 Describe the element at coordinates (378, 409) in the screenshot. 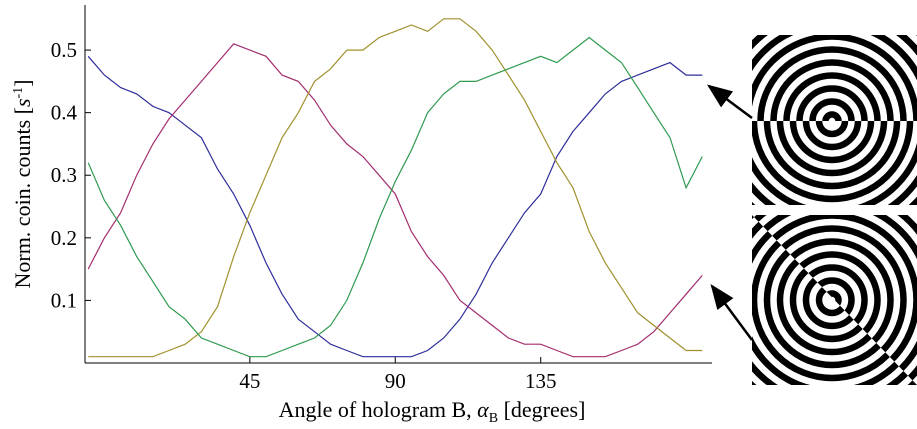

I see `x-label-text: Angle of hologram B,` at that location.